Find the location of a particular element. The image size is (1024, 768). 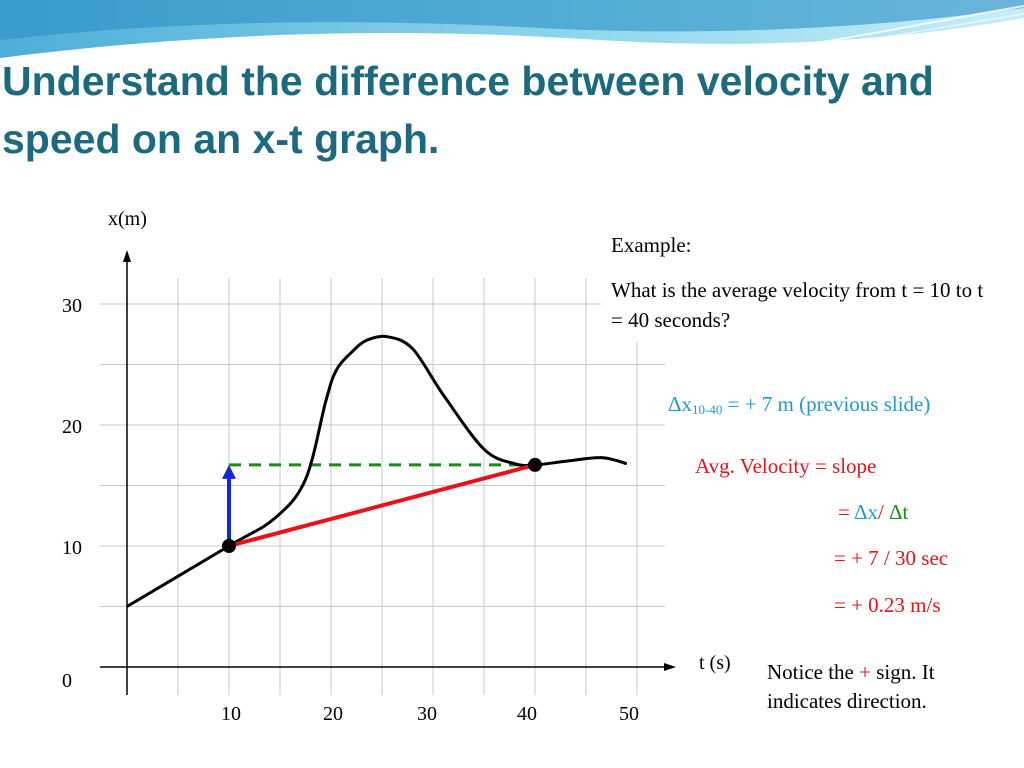

average-velocity-secant-line is located at coordinates (382, 505).